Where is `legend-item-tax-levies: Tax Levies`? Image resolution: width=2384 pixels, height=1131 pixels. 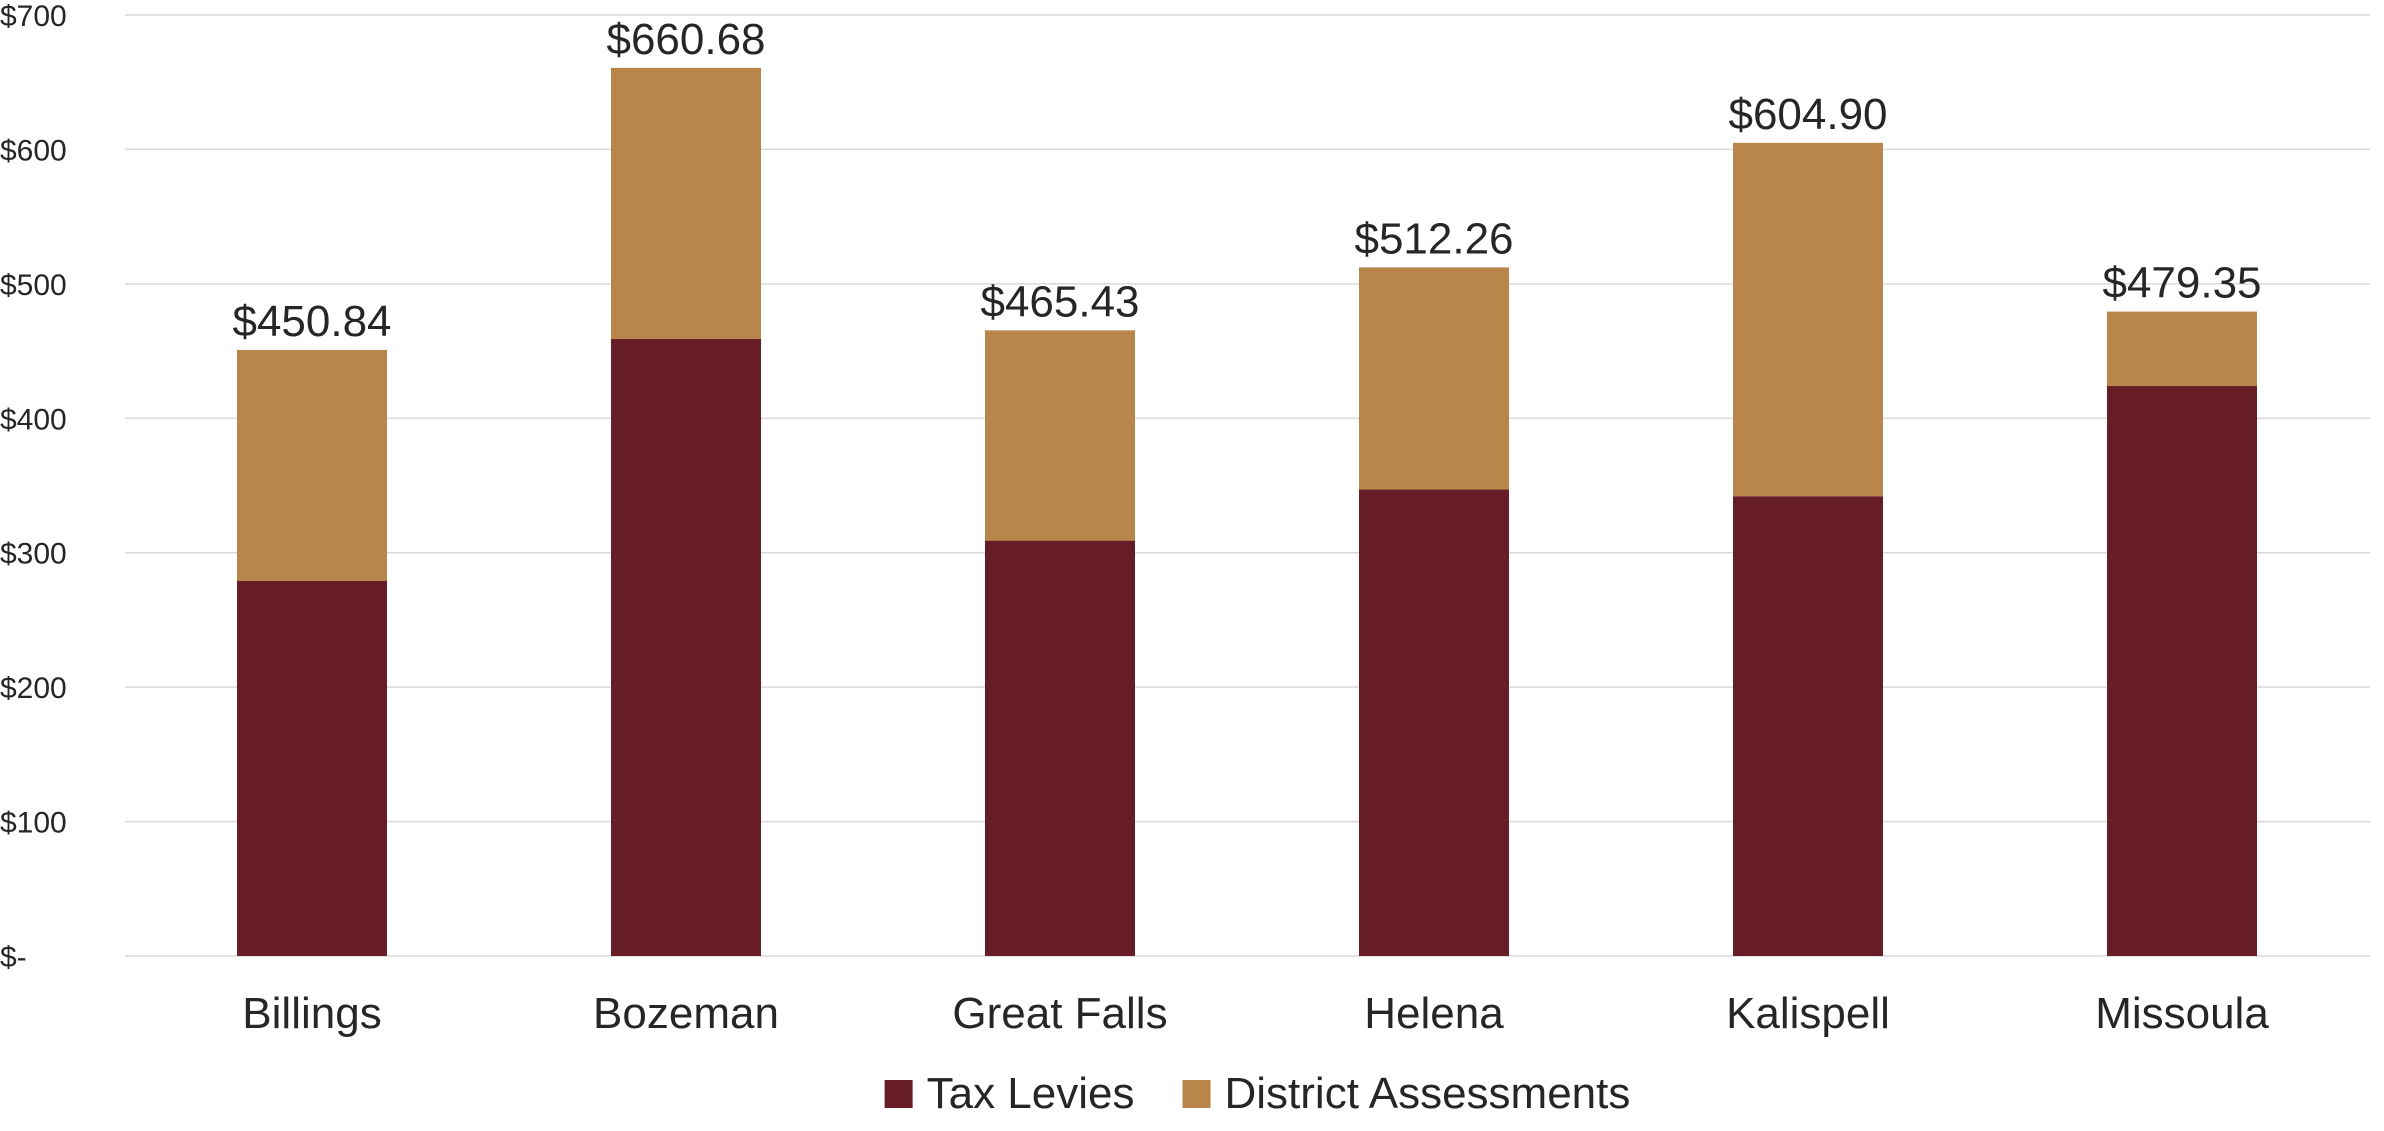
legend-item-tax-levies: Tax Levies is located at coordinates (1009, 1093).